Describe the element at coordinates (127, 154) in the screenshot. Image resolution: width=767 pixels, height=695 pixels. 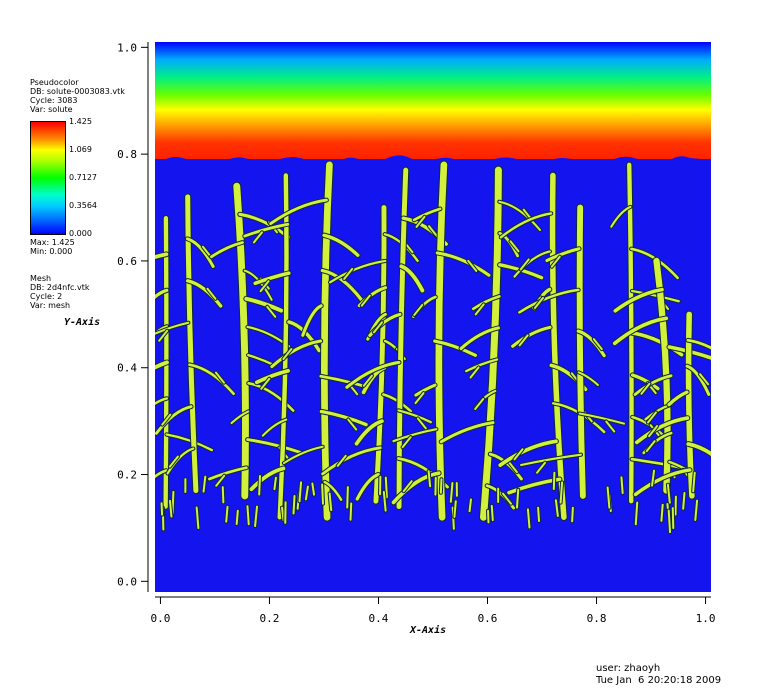
I see `y-tick-label-4: 0.8` at that location.